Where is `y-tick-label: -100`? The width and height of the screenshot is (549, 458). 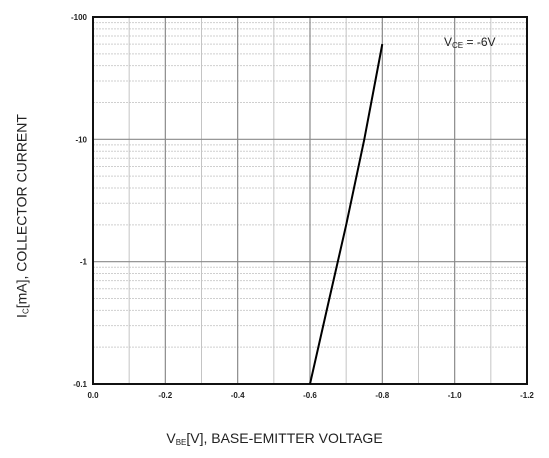 y-tick-label: -100 is located at coordinates (79, 17).